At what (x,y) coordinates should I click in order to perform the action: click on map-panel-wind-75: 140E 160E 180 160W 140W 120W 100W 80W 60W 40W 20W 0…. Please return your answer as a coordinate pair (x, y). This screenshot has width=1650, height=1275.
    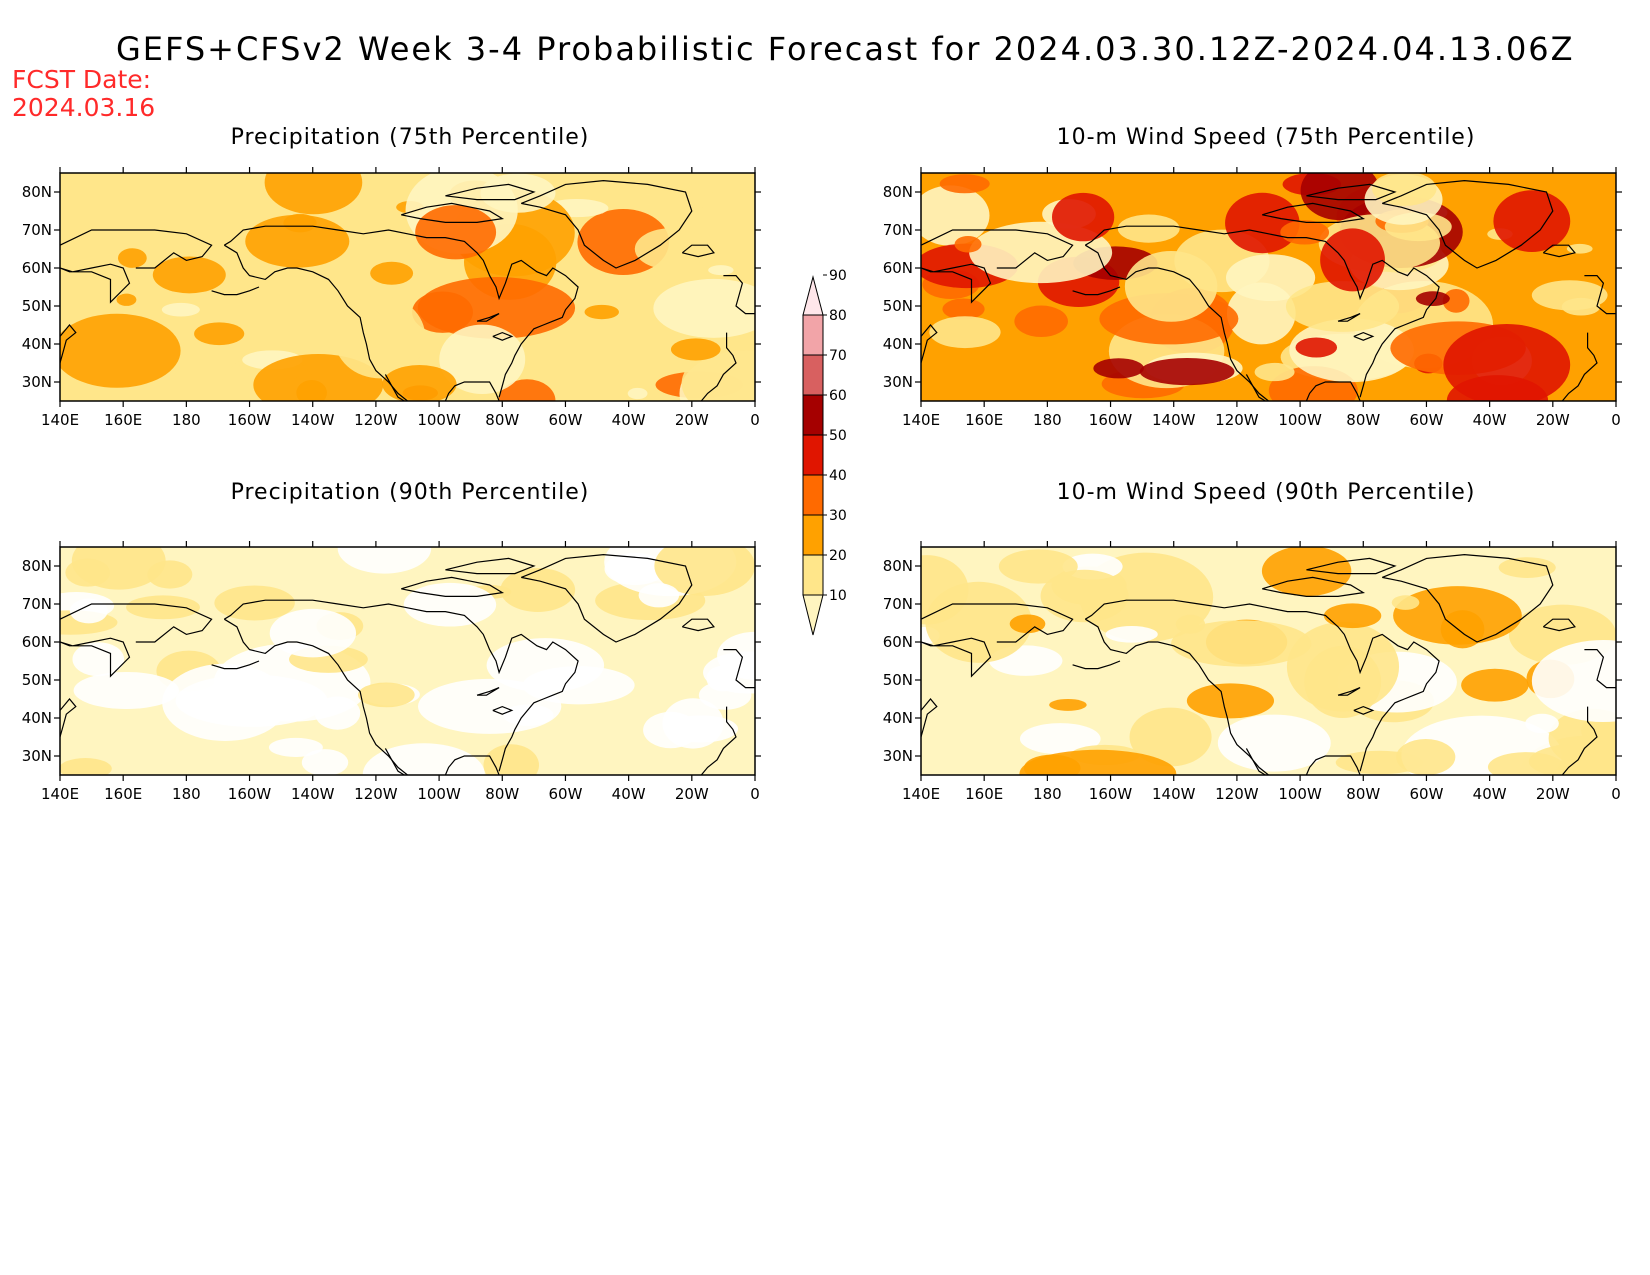
    Looking at the image, I should click on (1252, 298).